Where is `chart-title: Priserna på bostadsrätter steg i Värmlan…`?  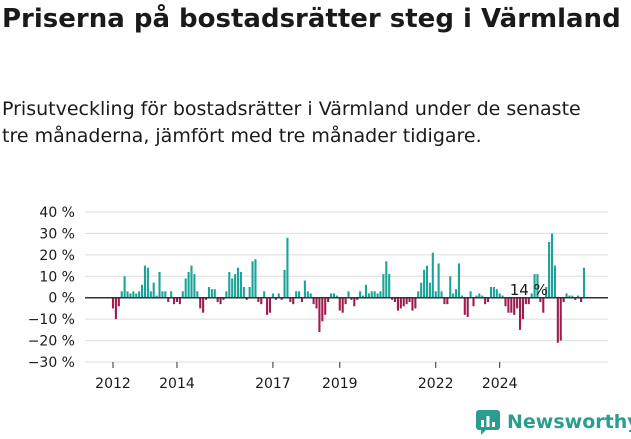 chart-title: Priserna på bostadsrätter steg i Värmlan… is located at coordinates (311, 19).